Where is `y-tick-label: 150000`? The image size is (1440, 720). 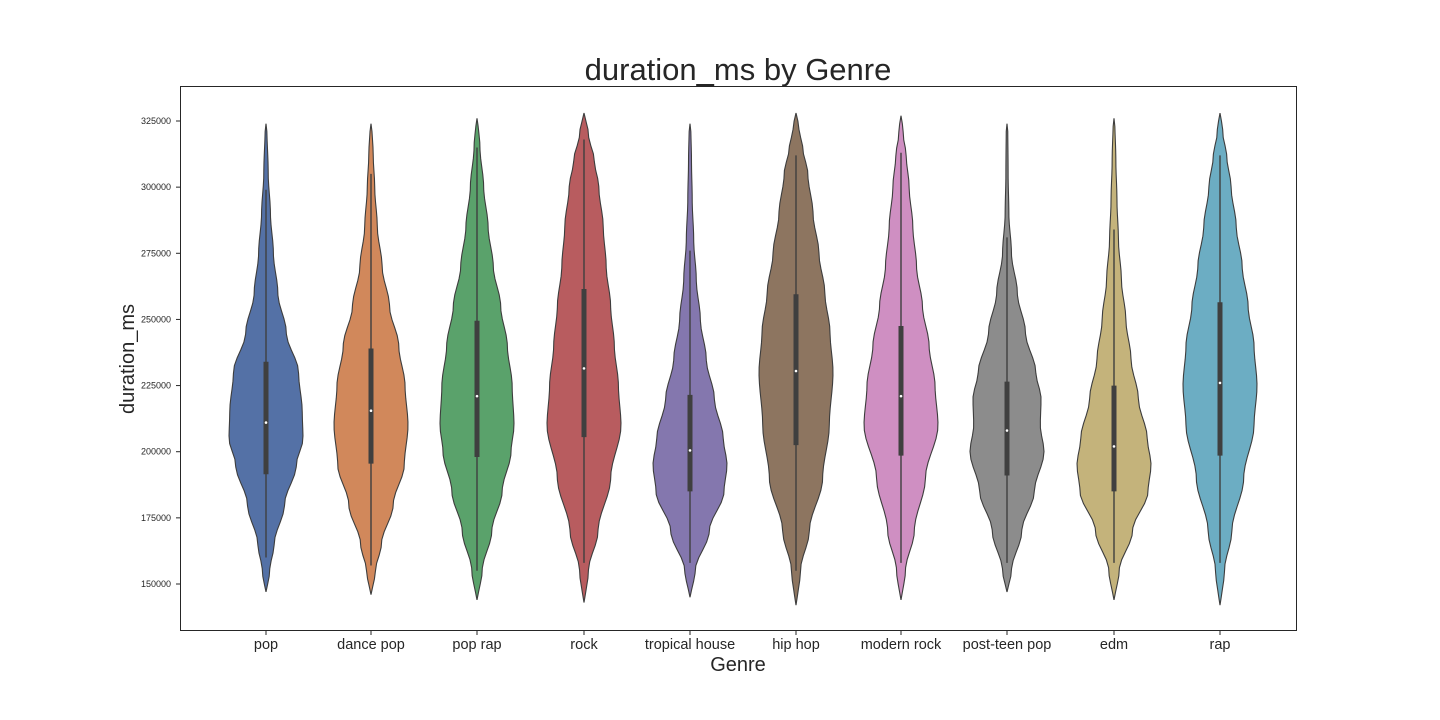
y-tick-label: 150000 is located at coordinates (156, 584).